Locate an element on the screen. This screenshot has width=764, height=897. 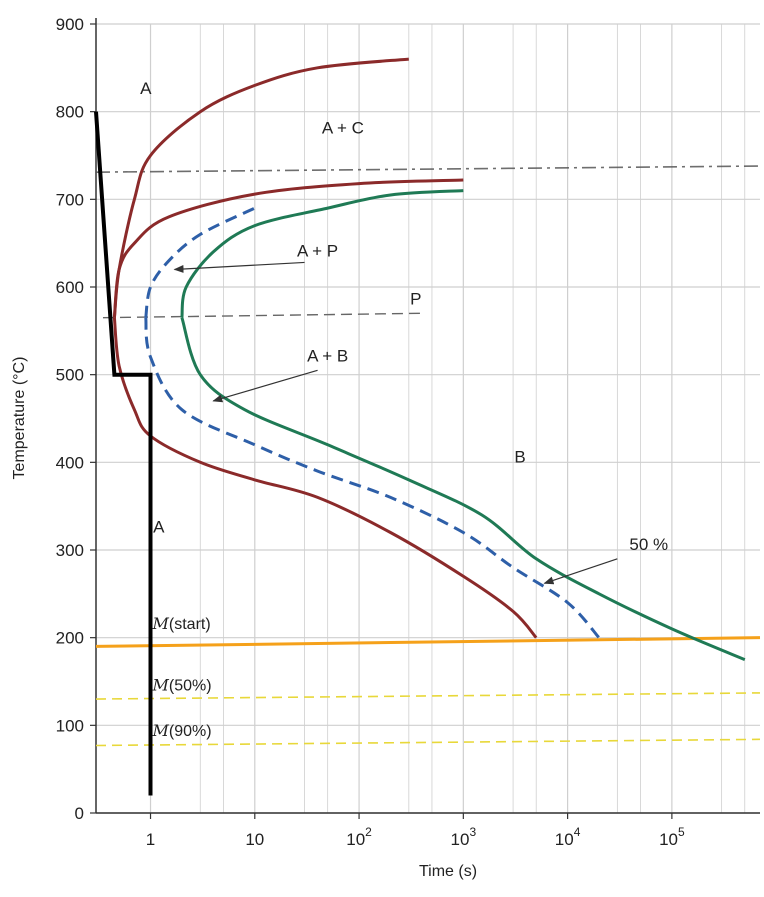
label-a-plus-p: A + P is located at coordinates (317, 250).